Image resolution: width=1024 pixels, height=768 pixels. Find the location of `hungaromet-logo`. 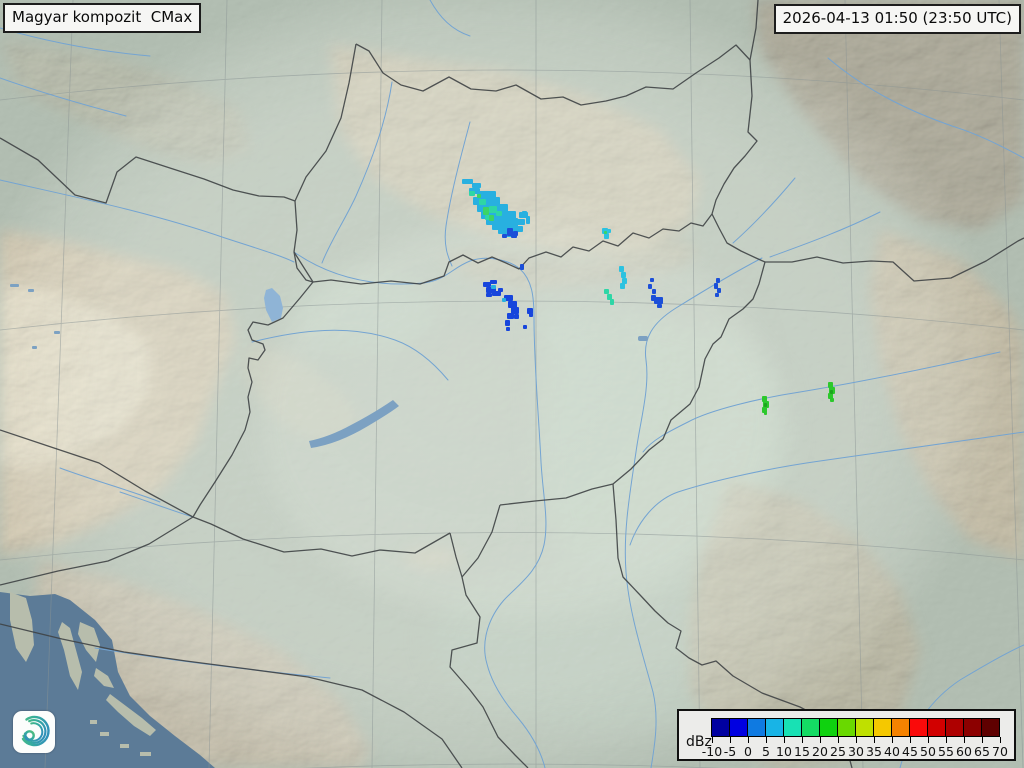

hungaromet-logo is located at coordinates (34, 732).